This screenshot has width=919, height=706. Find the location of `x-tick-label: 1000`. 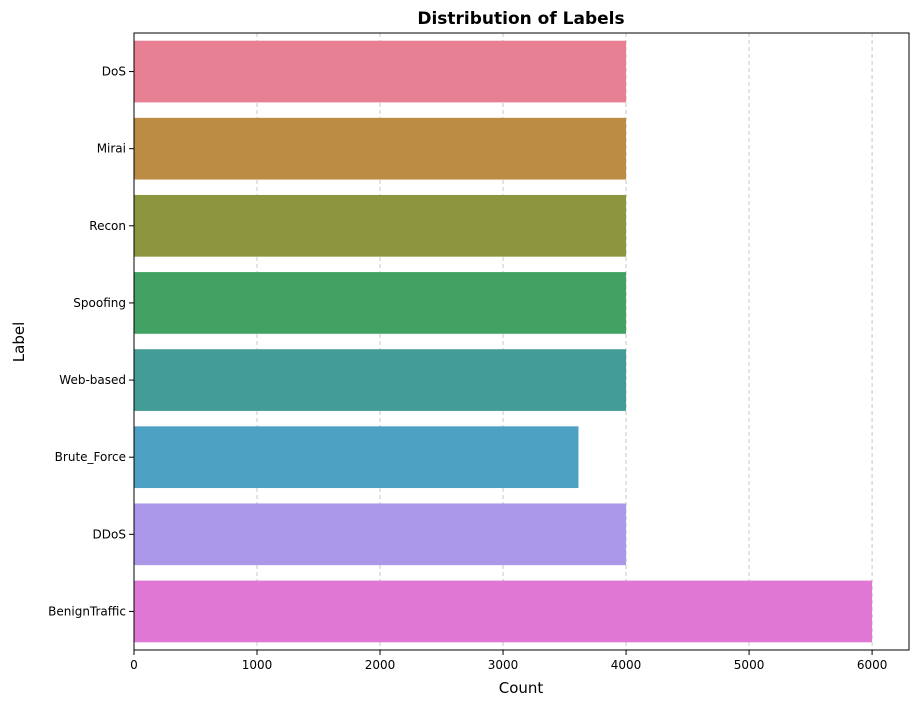

x-tick-label: 1000 is located at coordinates (257, 665).